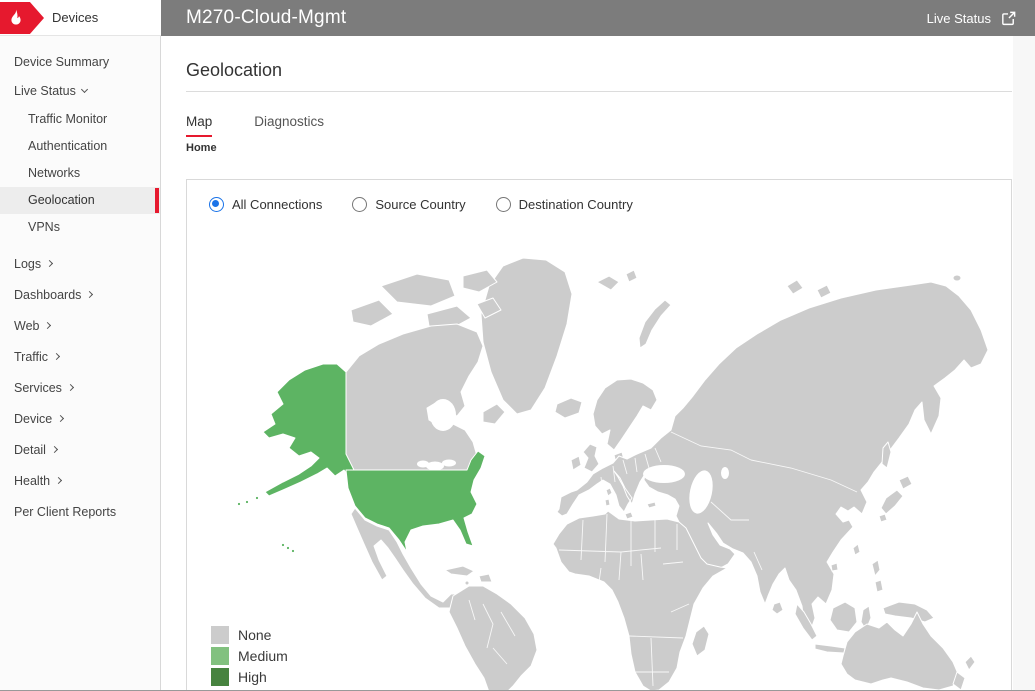 The image size is (1035, 691). What do you see at coordinates (1024, 363) in the screenshot?
I see `scrollbar-track` at bounding box center [1024, 363].